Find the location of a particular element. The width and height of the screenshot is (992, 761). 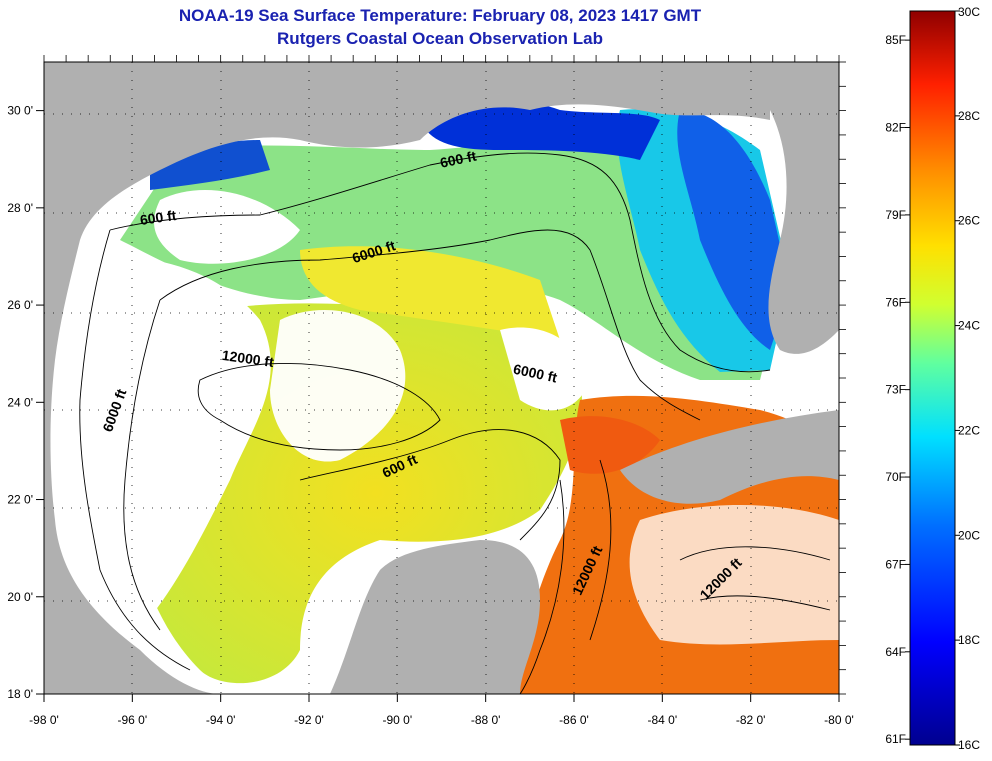

map-subtitle: Rutgers Coastal Ocean Observation Lab is located at coordinates (440, 38).